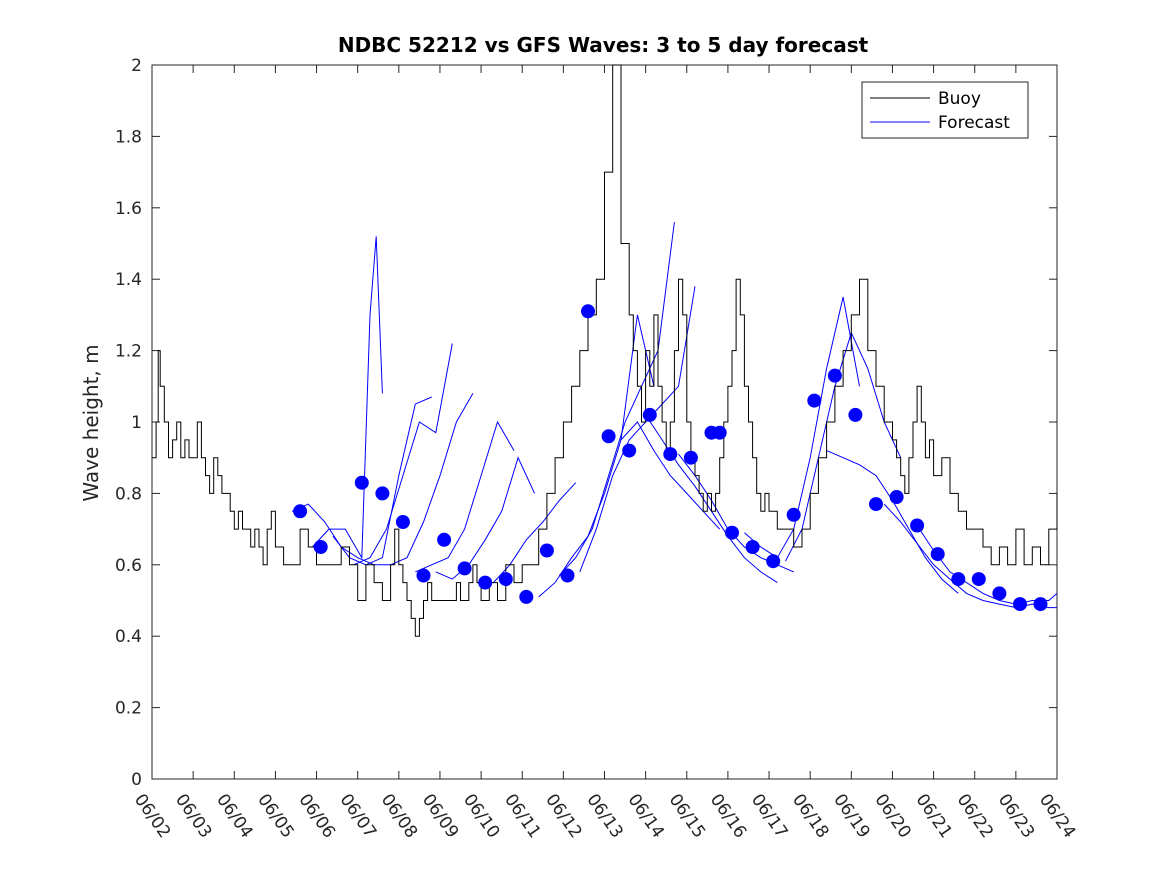 This screenshot has width=1167, height=875. What do you see at coordinates (128, 709) in the screenshot?
I see `y-tick-label: 0.2` at bounding box center [128, 709].